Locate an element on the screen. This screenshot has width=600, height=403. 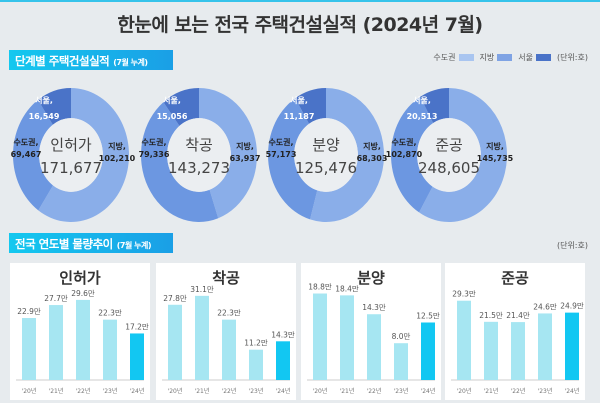
sudo-value: 79,336 is located at coordinates (154, 154).